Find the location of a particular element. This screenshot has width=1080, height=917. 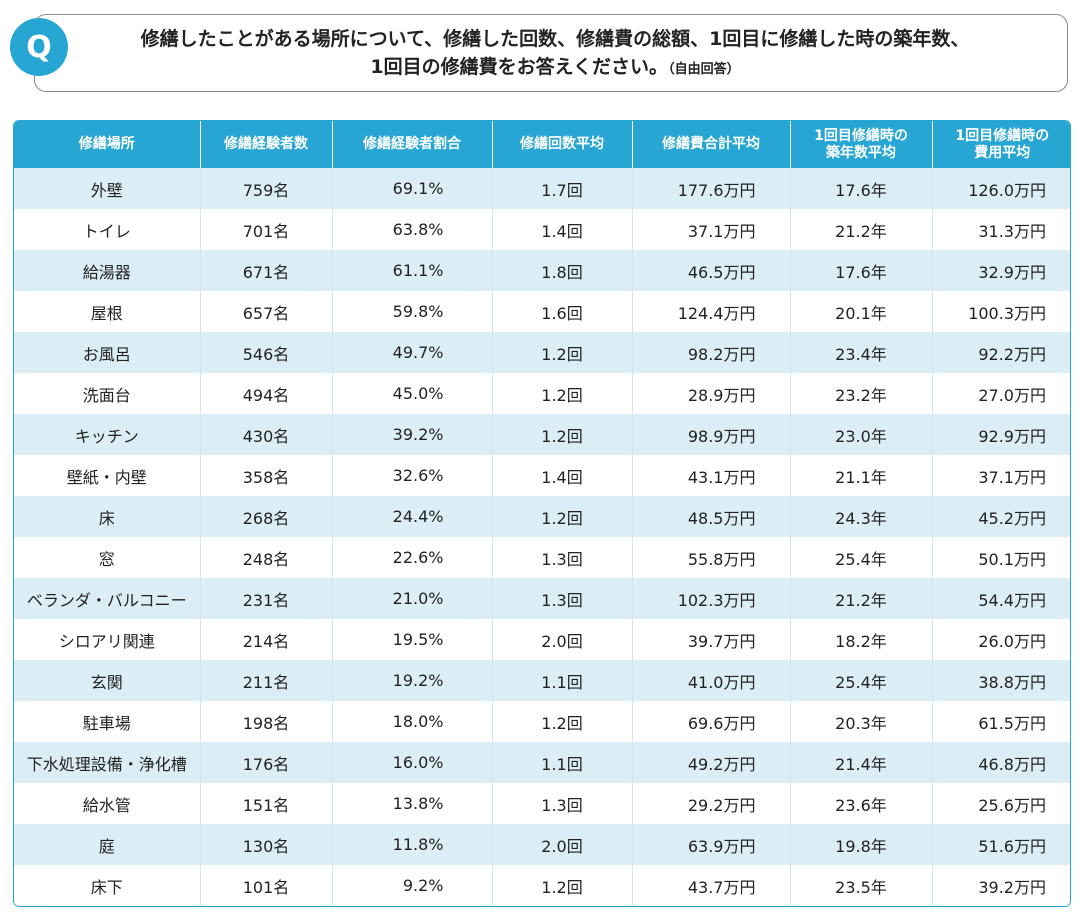

cell-first-age: 21.4年 is located at coordinates (861, 762).